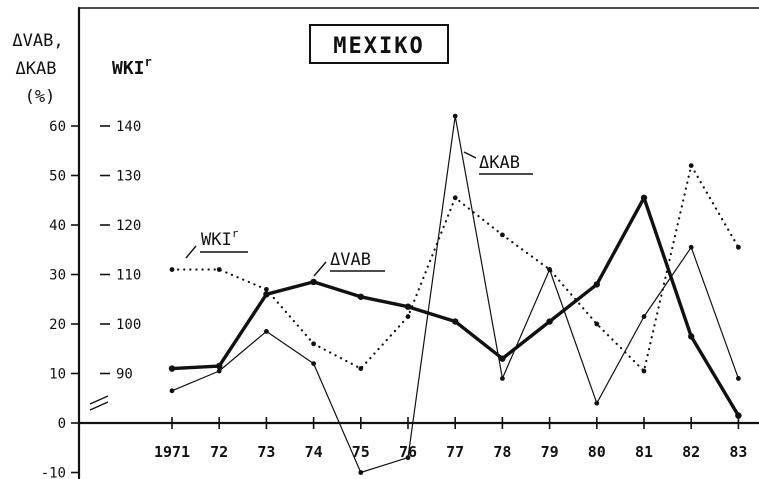  I want to click on y-left-tick-label: 20, so click(57, 325).